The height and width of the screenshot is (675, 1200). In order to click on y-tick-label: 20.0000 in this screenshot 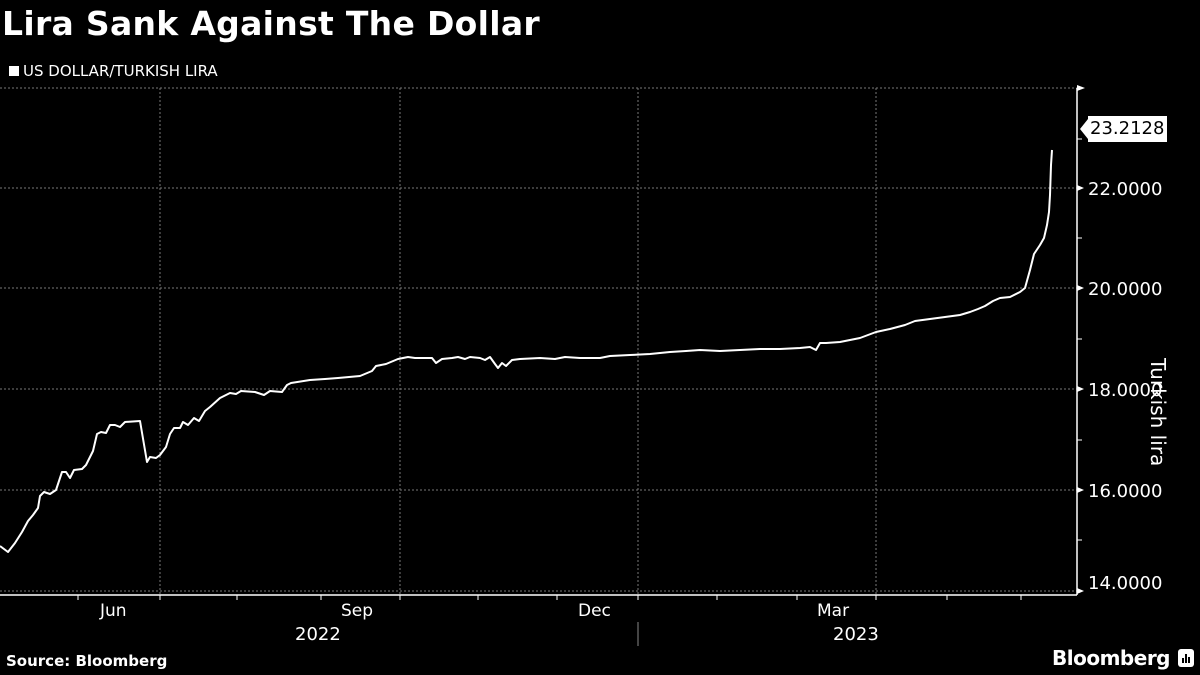, I will do `click(1125, 289)`.